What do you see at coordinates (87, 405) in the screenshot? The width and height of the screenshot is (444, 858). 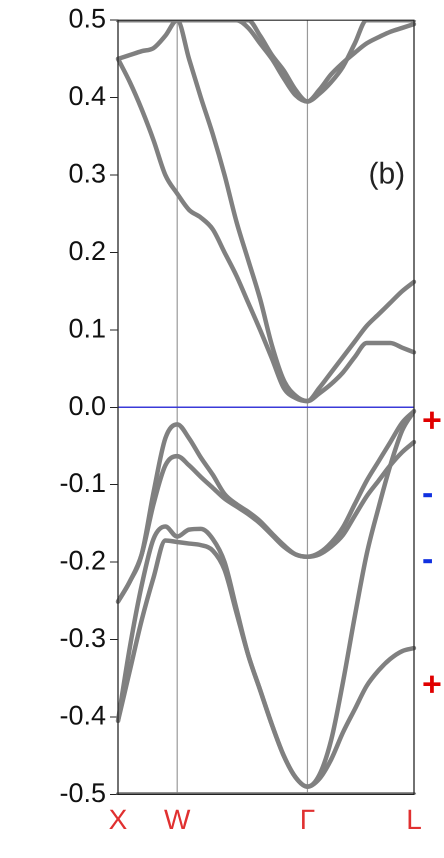 I see `y-tick-label: 0.0` at bounding box center [87, 405].